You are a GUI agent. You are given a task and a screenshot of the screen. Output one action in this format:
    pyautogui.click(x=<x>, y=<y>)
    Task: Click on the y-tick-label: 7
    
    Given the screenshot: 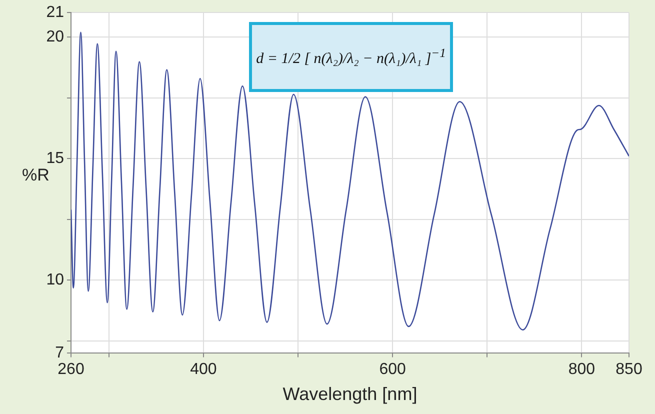 What is the action you would take?
    pyautogui.click(x=59, y=353)
    